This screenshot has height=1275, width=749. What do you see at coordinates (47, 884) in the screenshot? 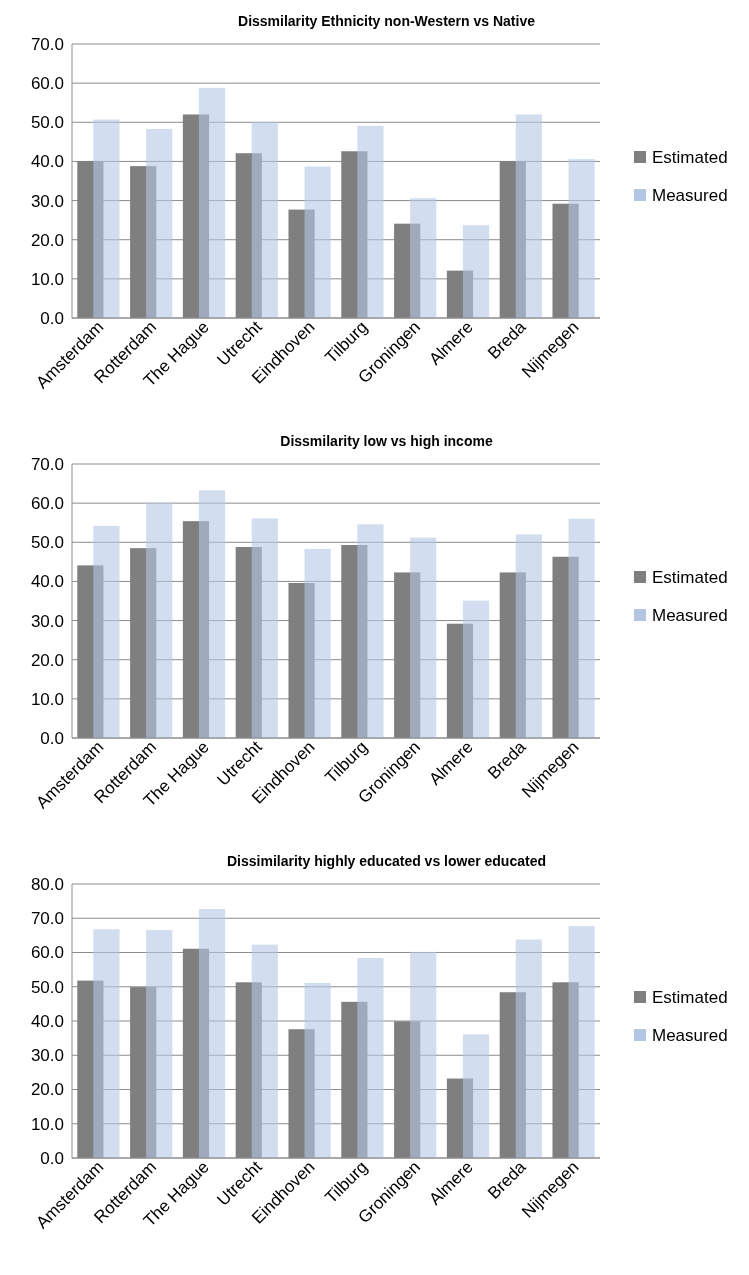
I see `y-tick-label: 80.0` at bounding box center [47, 884].